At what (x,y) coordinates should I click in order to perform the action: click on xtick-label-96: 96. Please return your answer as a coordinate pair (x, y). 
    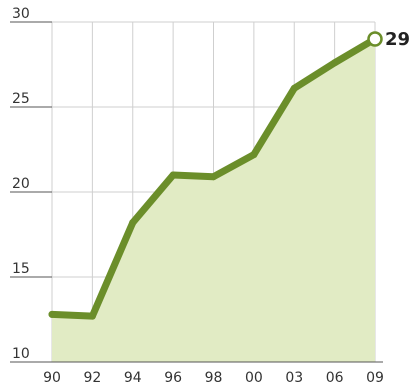
    Looking at the image, I should click on (173, 378).